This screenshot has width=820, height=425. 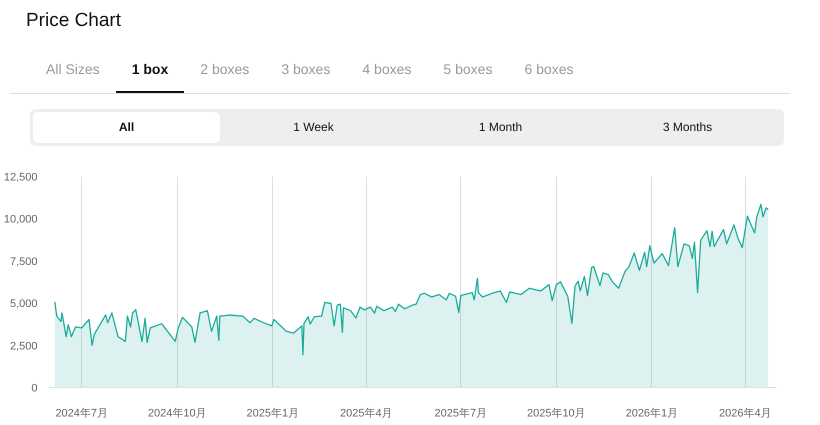 I want to click on y-tick-label: 7,500, so click(x=24, y=262).